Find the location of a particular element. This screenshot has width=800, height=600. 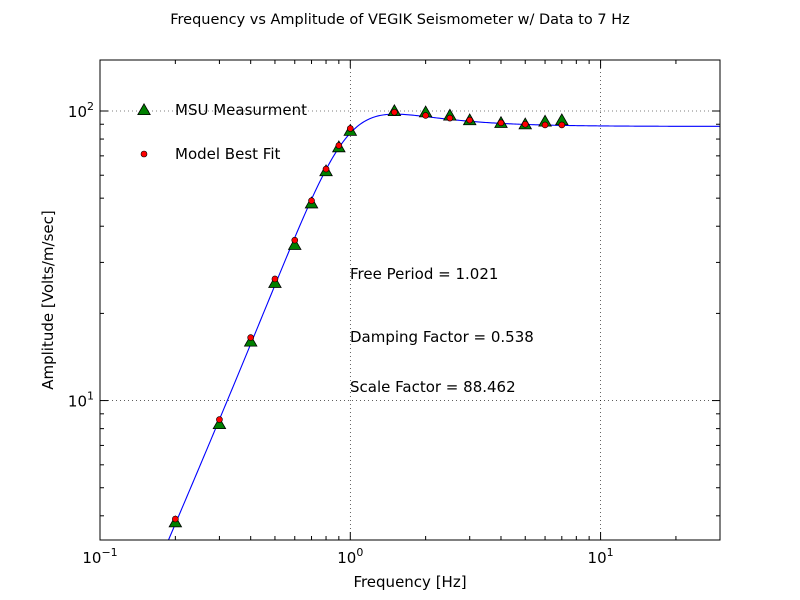

x-tick-label: 10⁻¹ is located at coordinates (99, 556).